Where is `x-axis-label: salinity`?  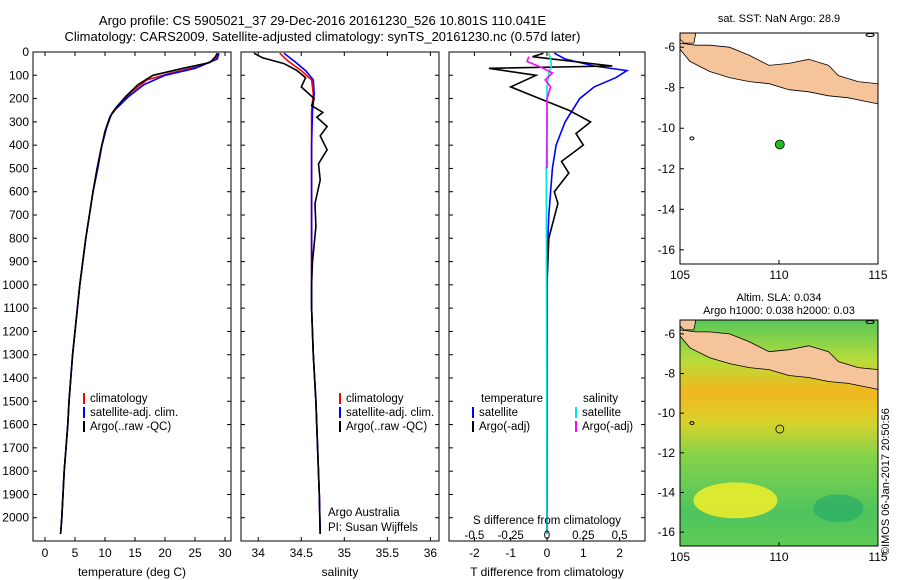 x-axis-label: salinity is located at coordinates (340, 572).